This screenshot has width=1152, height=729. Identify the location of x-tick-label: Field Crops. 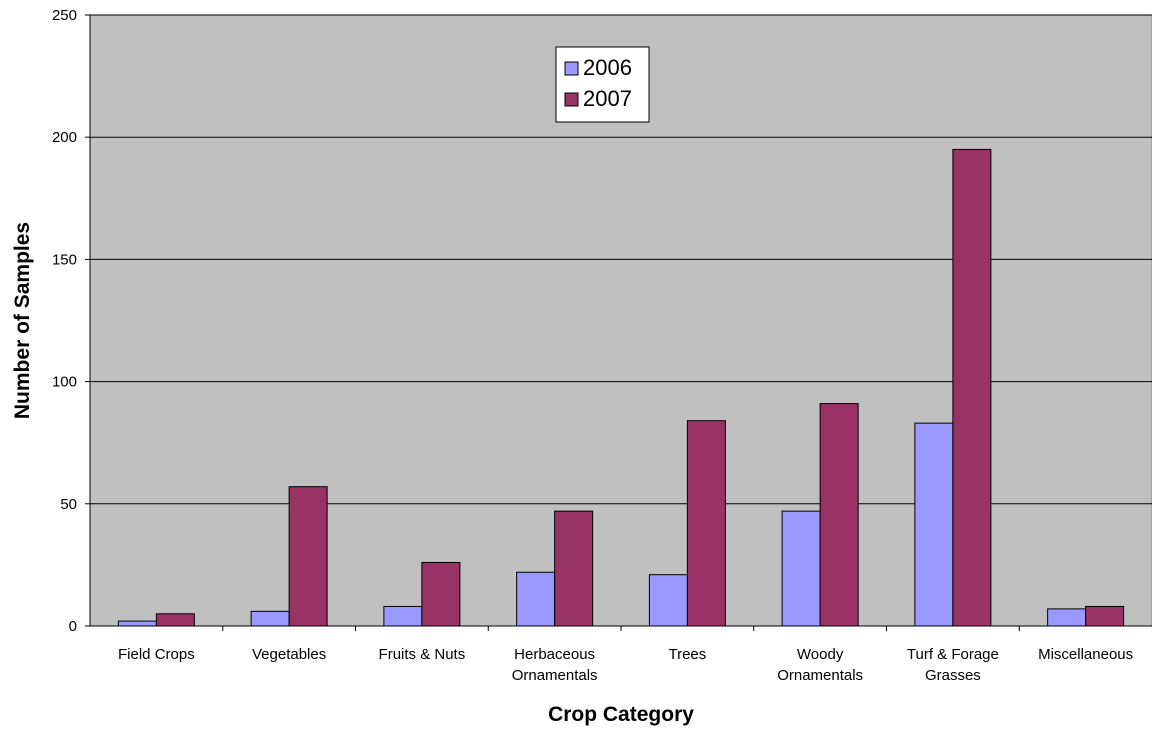
(156, 654).